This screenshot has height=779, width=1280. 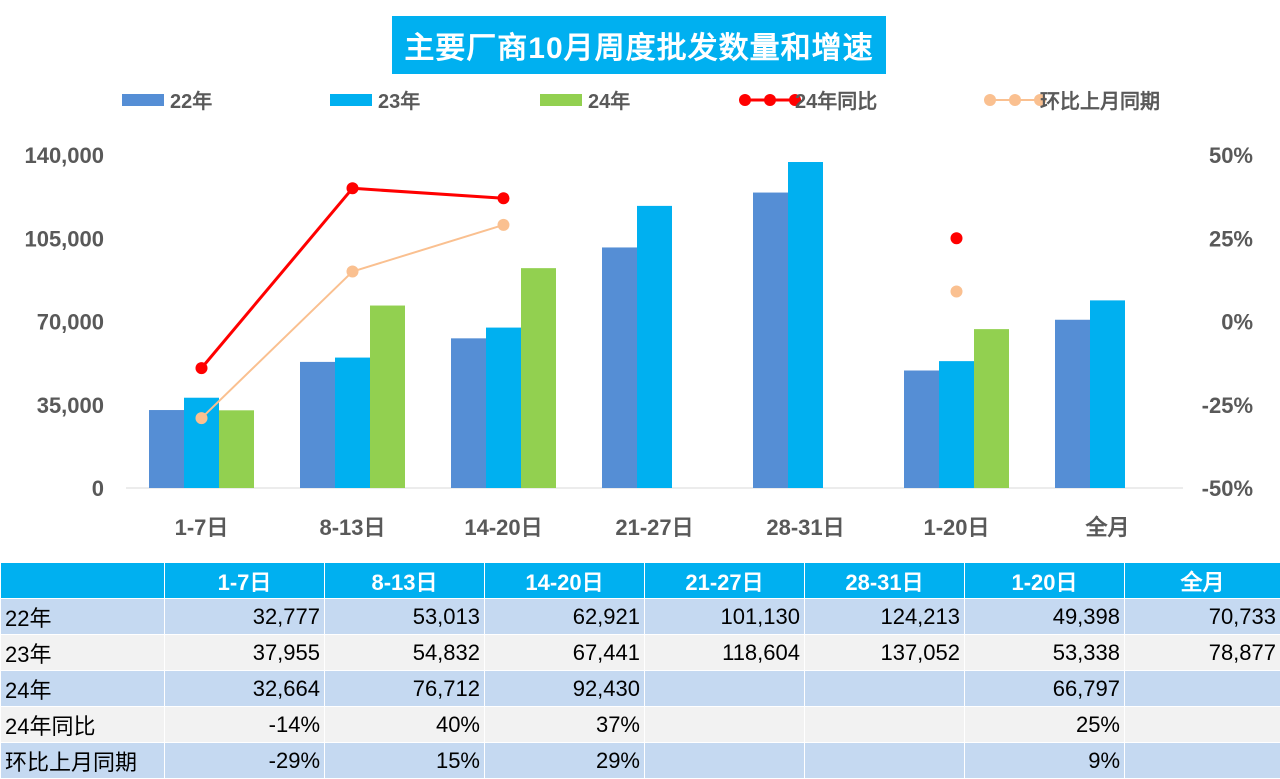 What do you see at coordinates (1045, 581) in the screenshot?
I see `table-header-cell: 1-20日` at bounding box center [1045, 581].